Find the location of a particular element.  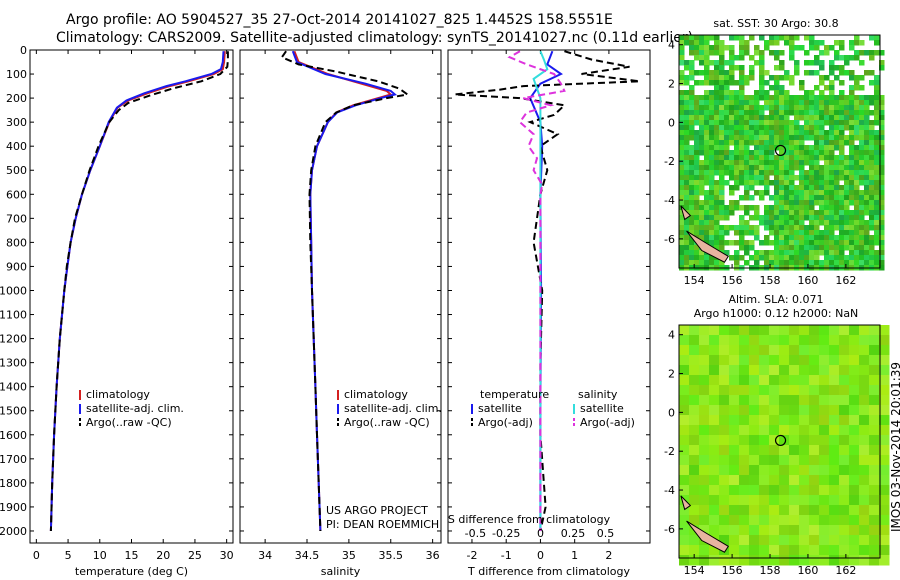

difference-top-x-tick-label: 0.5 is located at coordinates (606, 533).